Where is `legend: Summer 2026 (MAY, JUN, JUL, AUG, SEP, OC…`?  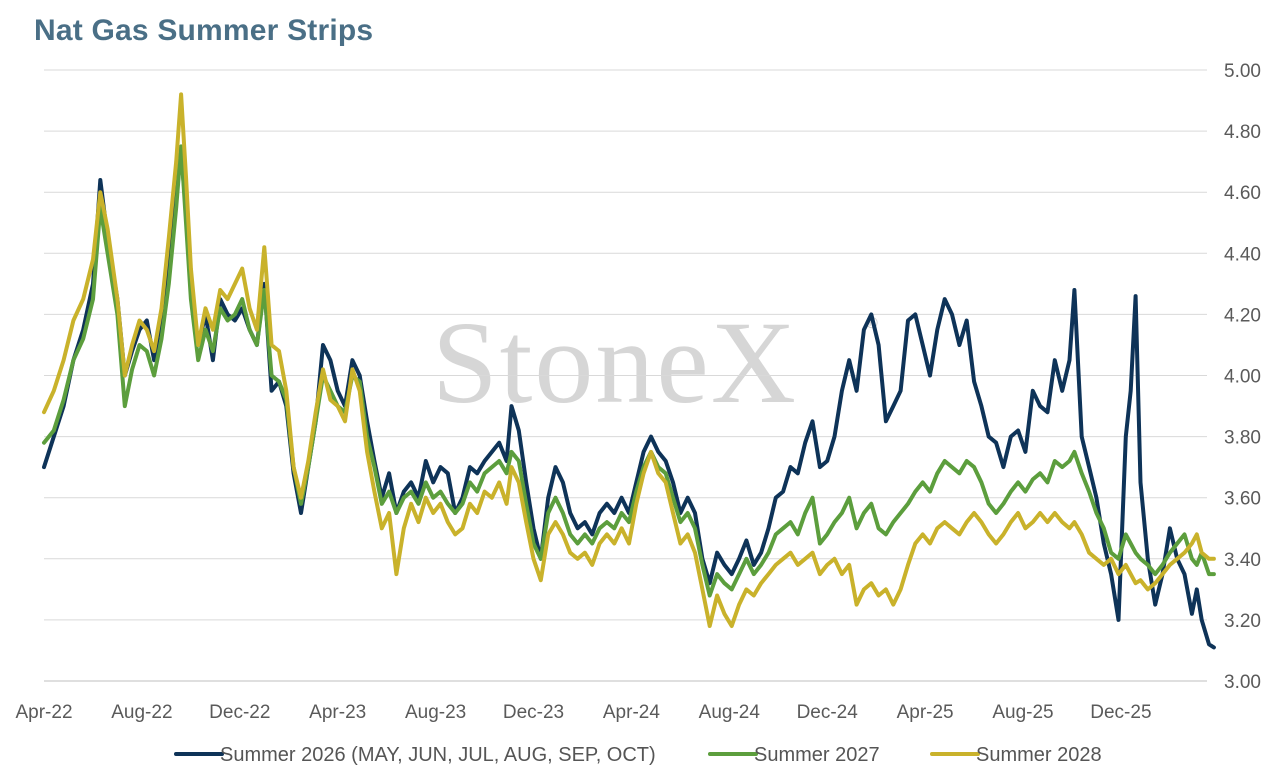
legend: Summer 2026 (MAY, JUN, JUL, AUG, SEP, OC… is located at coordinates (638, 755).